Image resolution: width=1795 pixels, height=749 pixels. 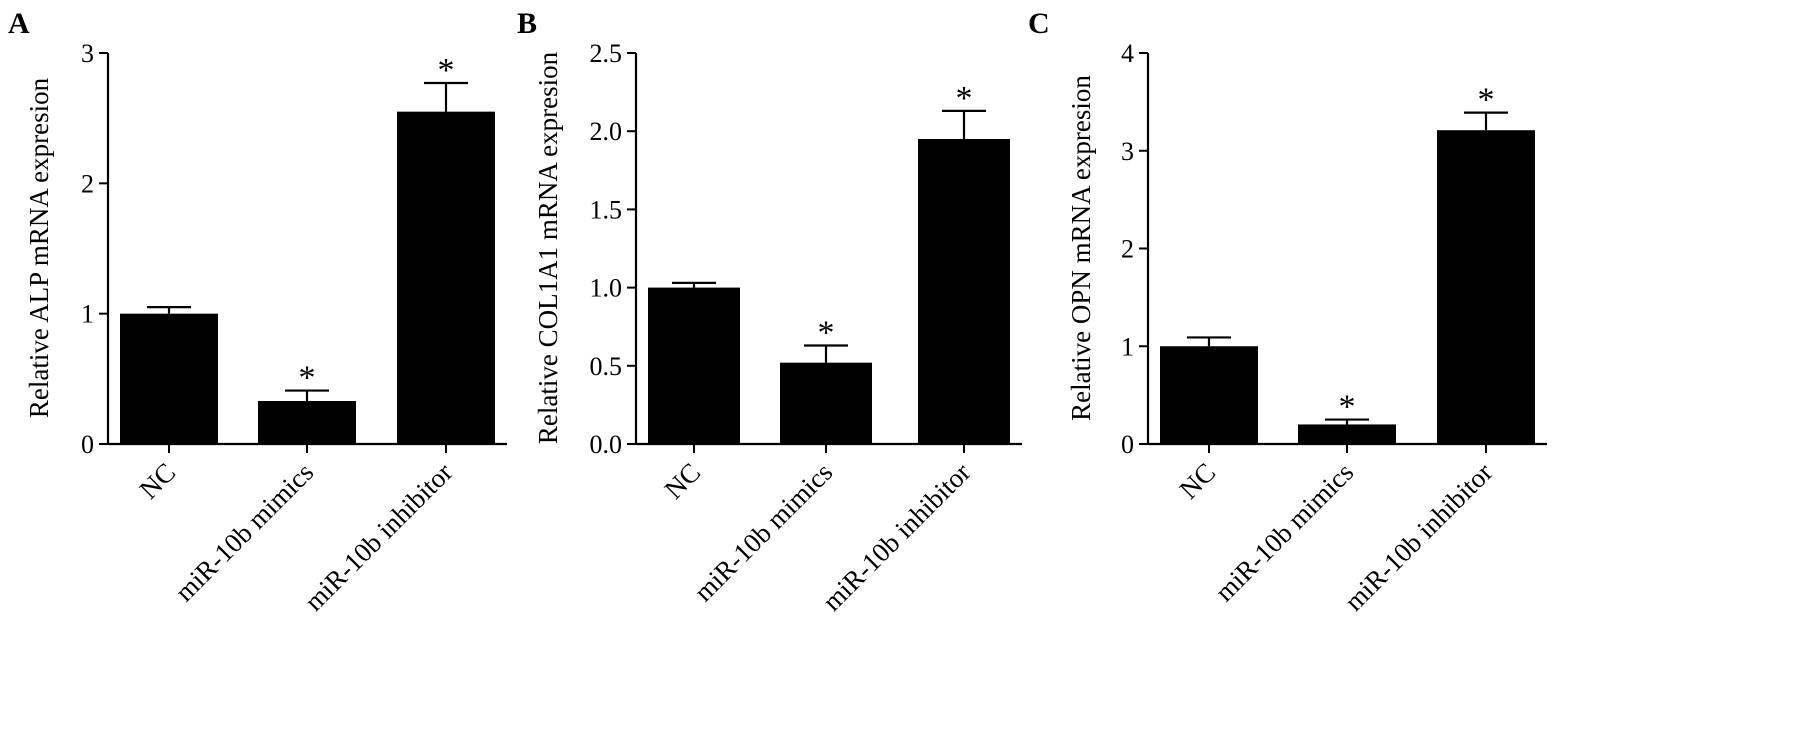 What do you see at coordinates (527, 23) in the screenshot?
I see `panel-letter: B` at bounding box center [527, 23].